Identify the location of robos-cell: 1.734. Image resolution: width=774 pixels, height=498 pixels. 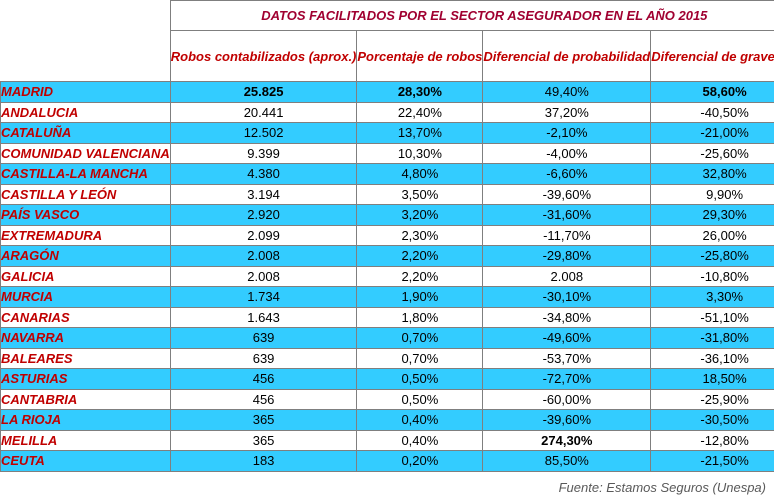
(263, 297).